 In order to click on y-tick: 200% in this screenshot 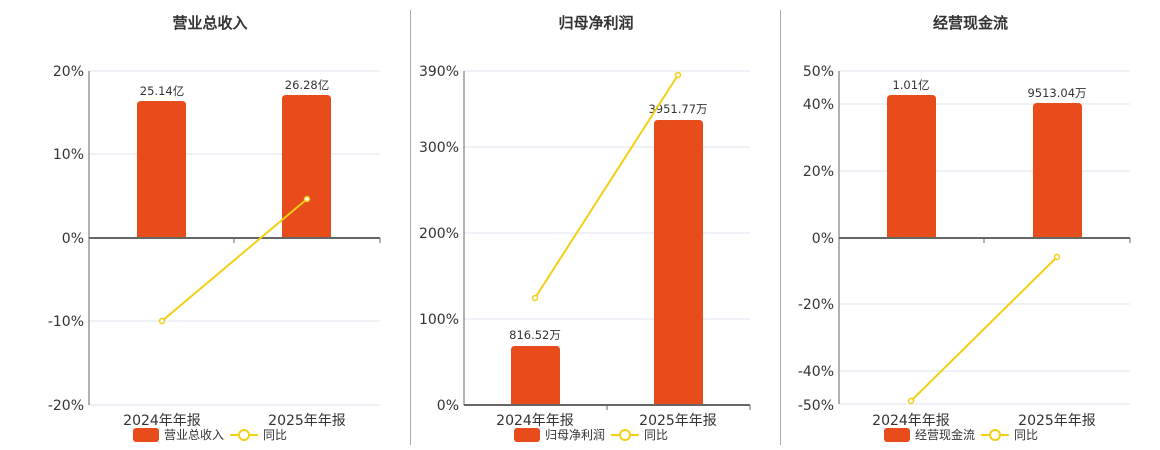, I will do `click(439, 234)`.